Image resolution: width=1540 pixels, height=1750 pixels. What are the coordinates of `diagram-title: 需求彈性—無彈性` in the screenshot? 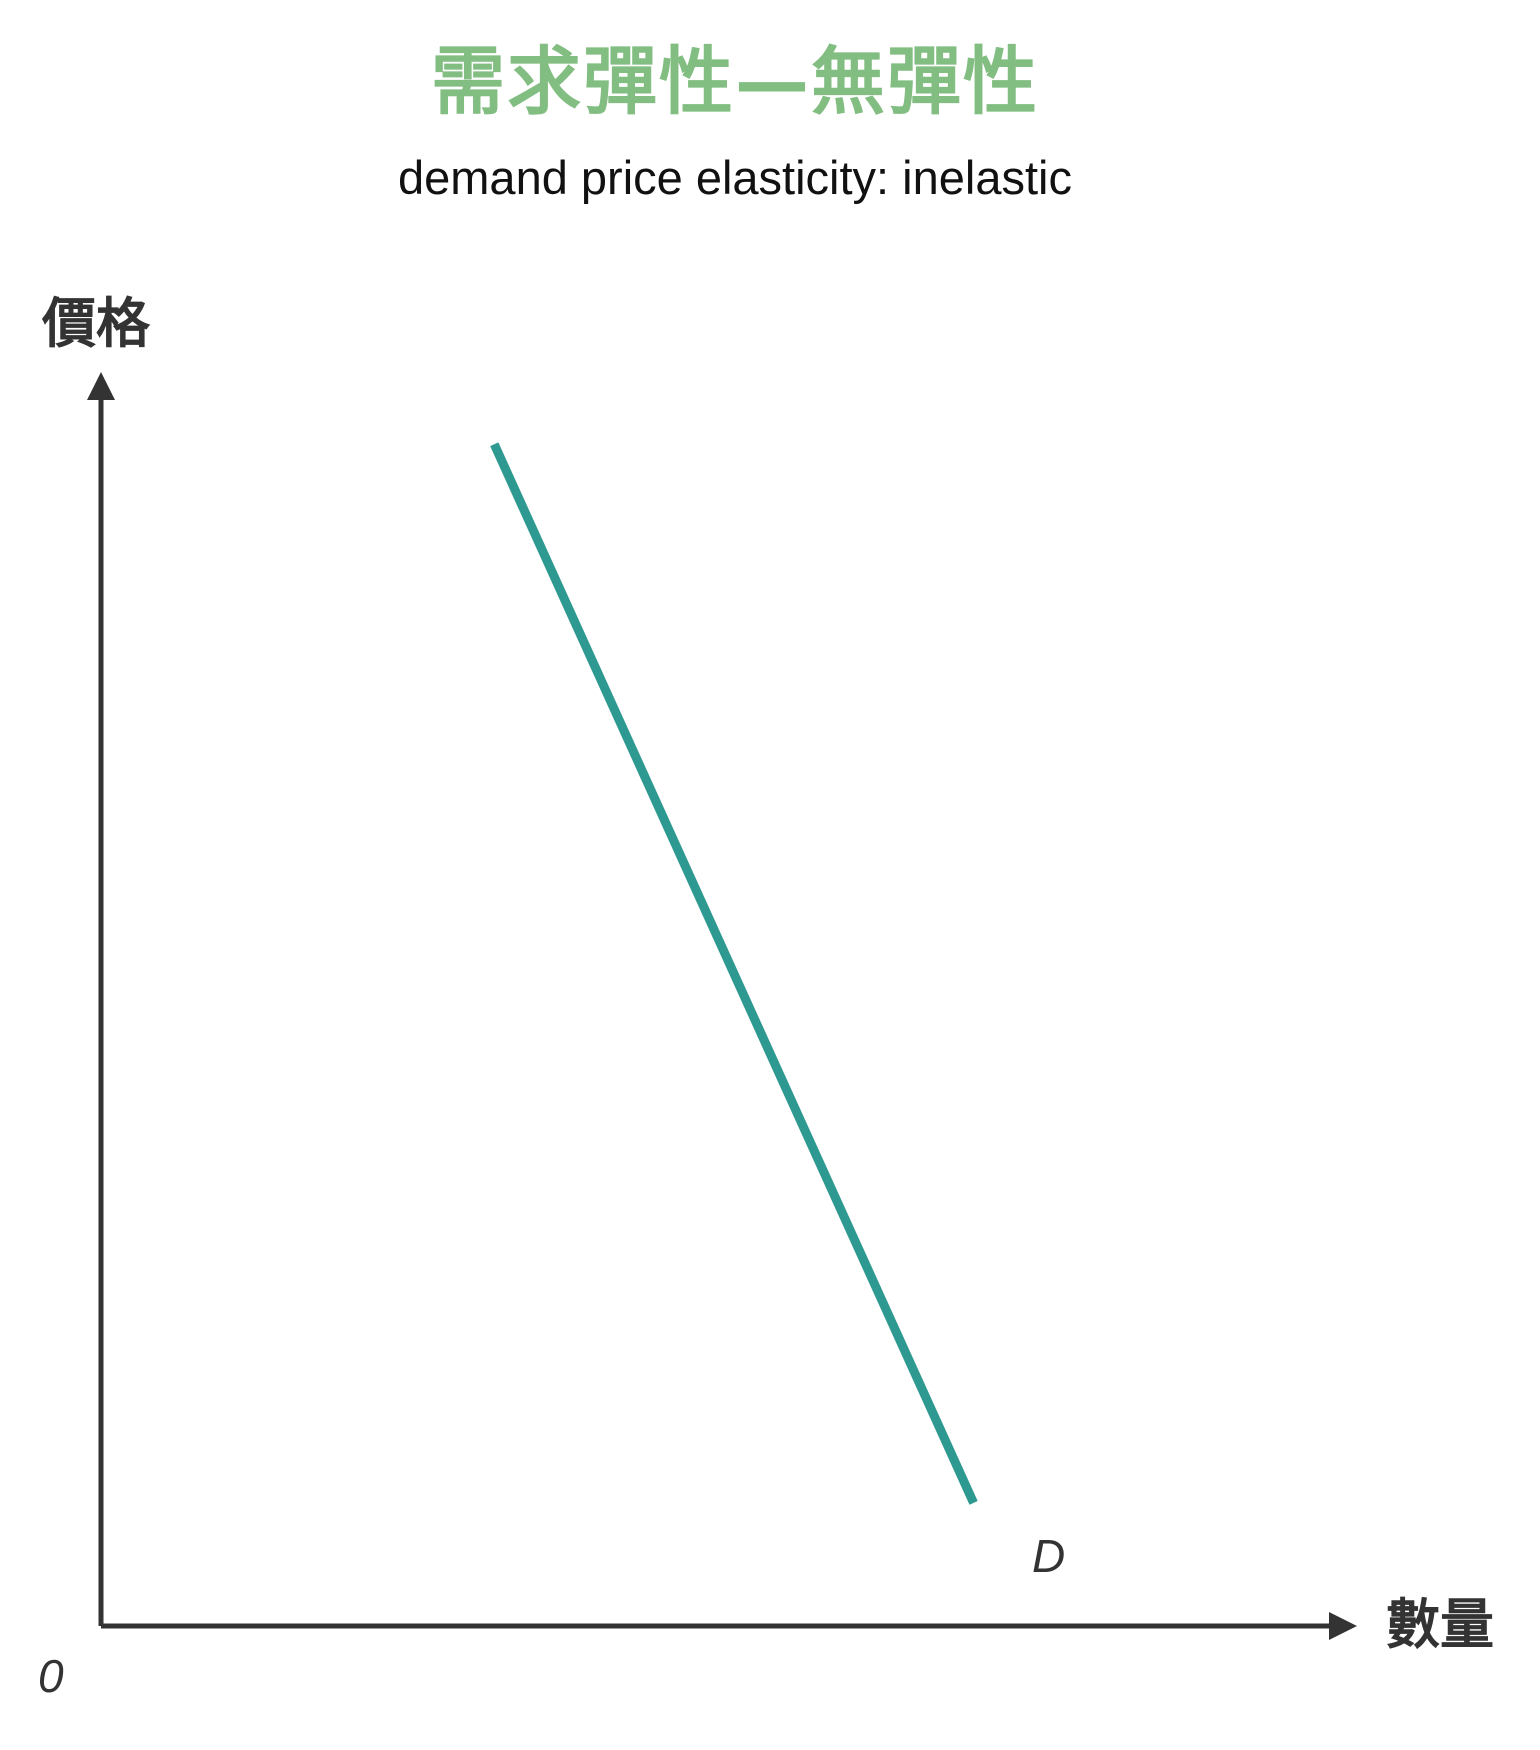 It's located at (735, 82).